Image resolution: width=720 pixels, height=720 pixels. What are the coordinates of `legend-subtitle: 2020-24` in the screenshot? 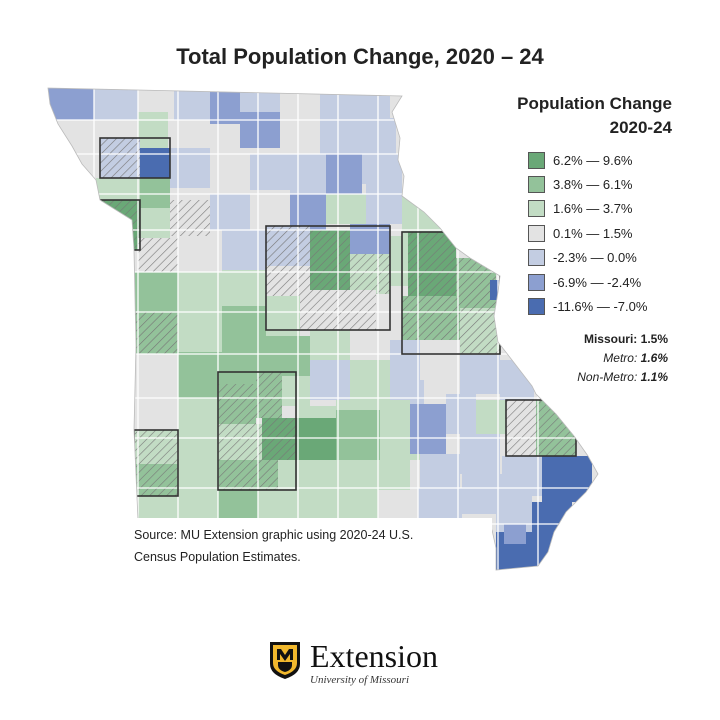 It's located at (640, 127).